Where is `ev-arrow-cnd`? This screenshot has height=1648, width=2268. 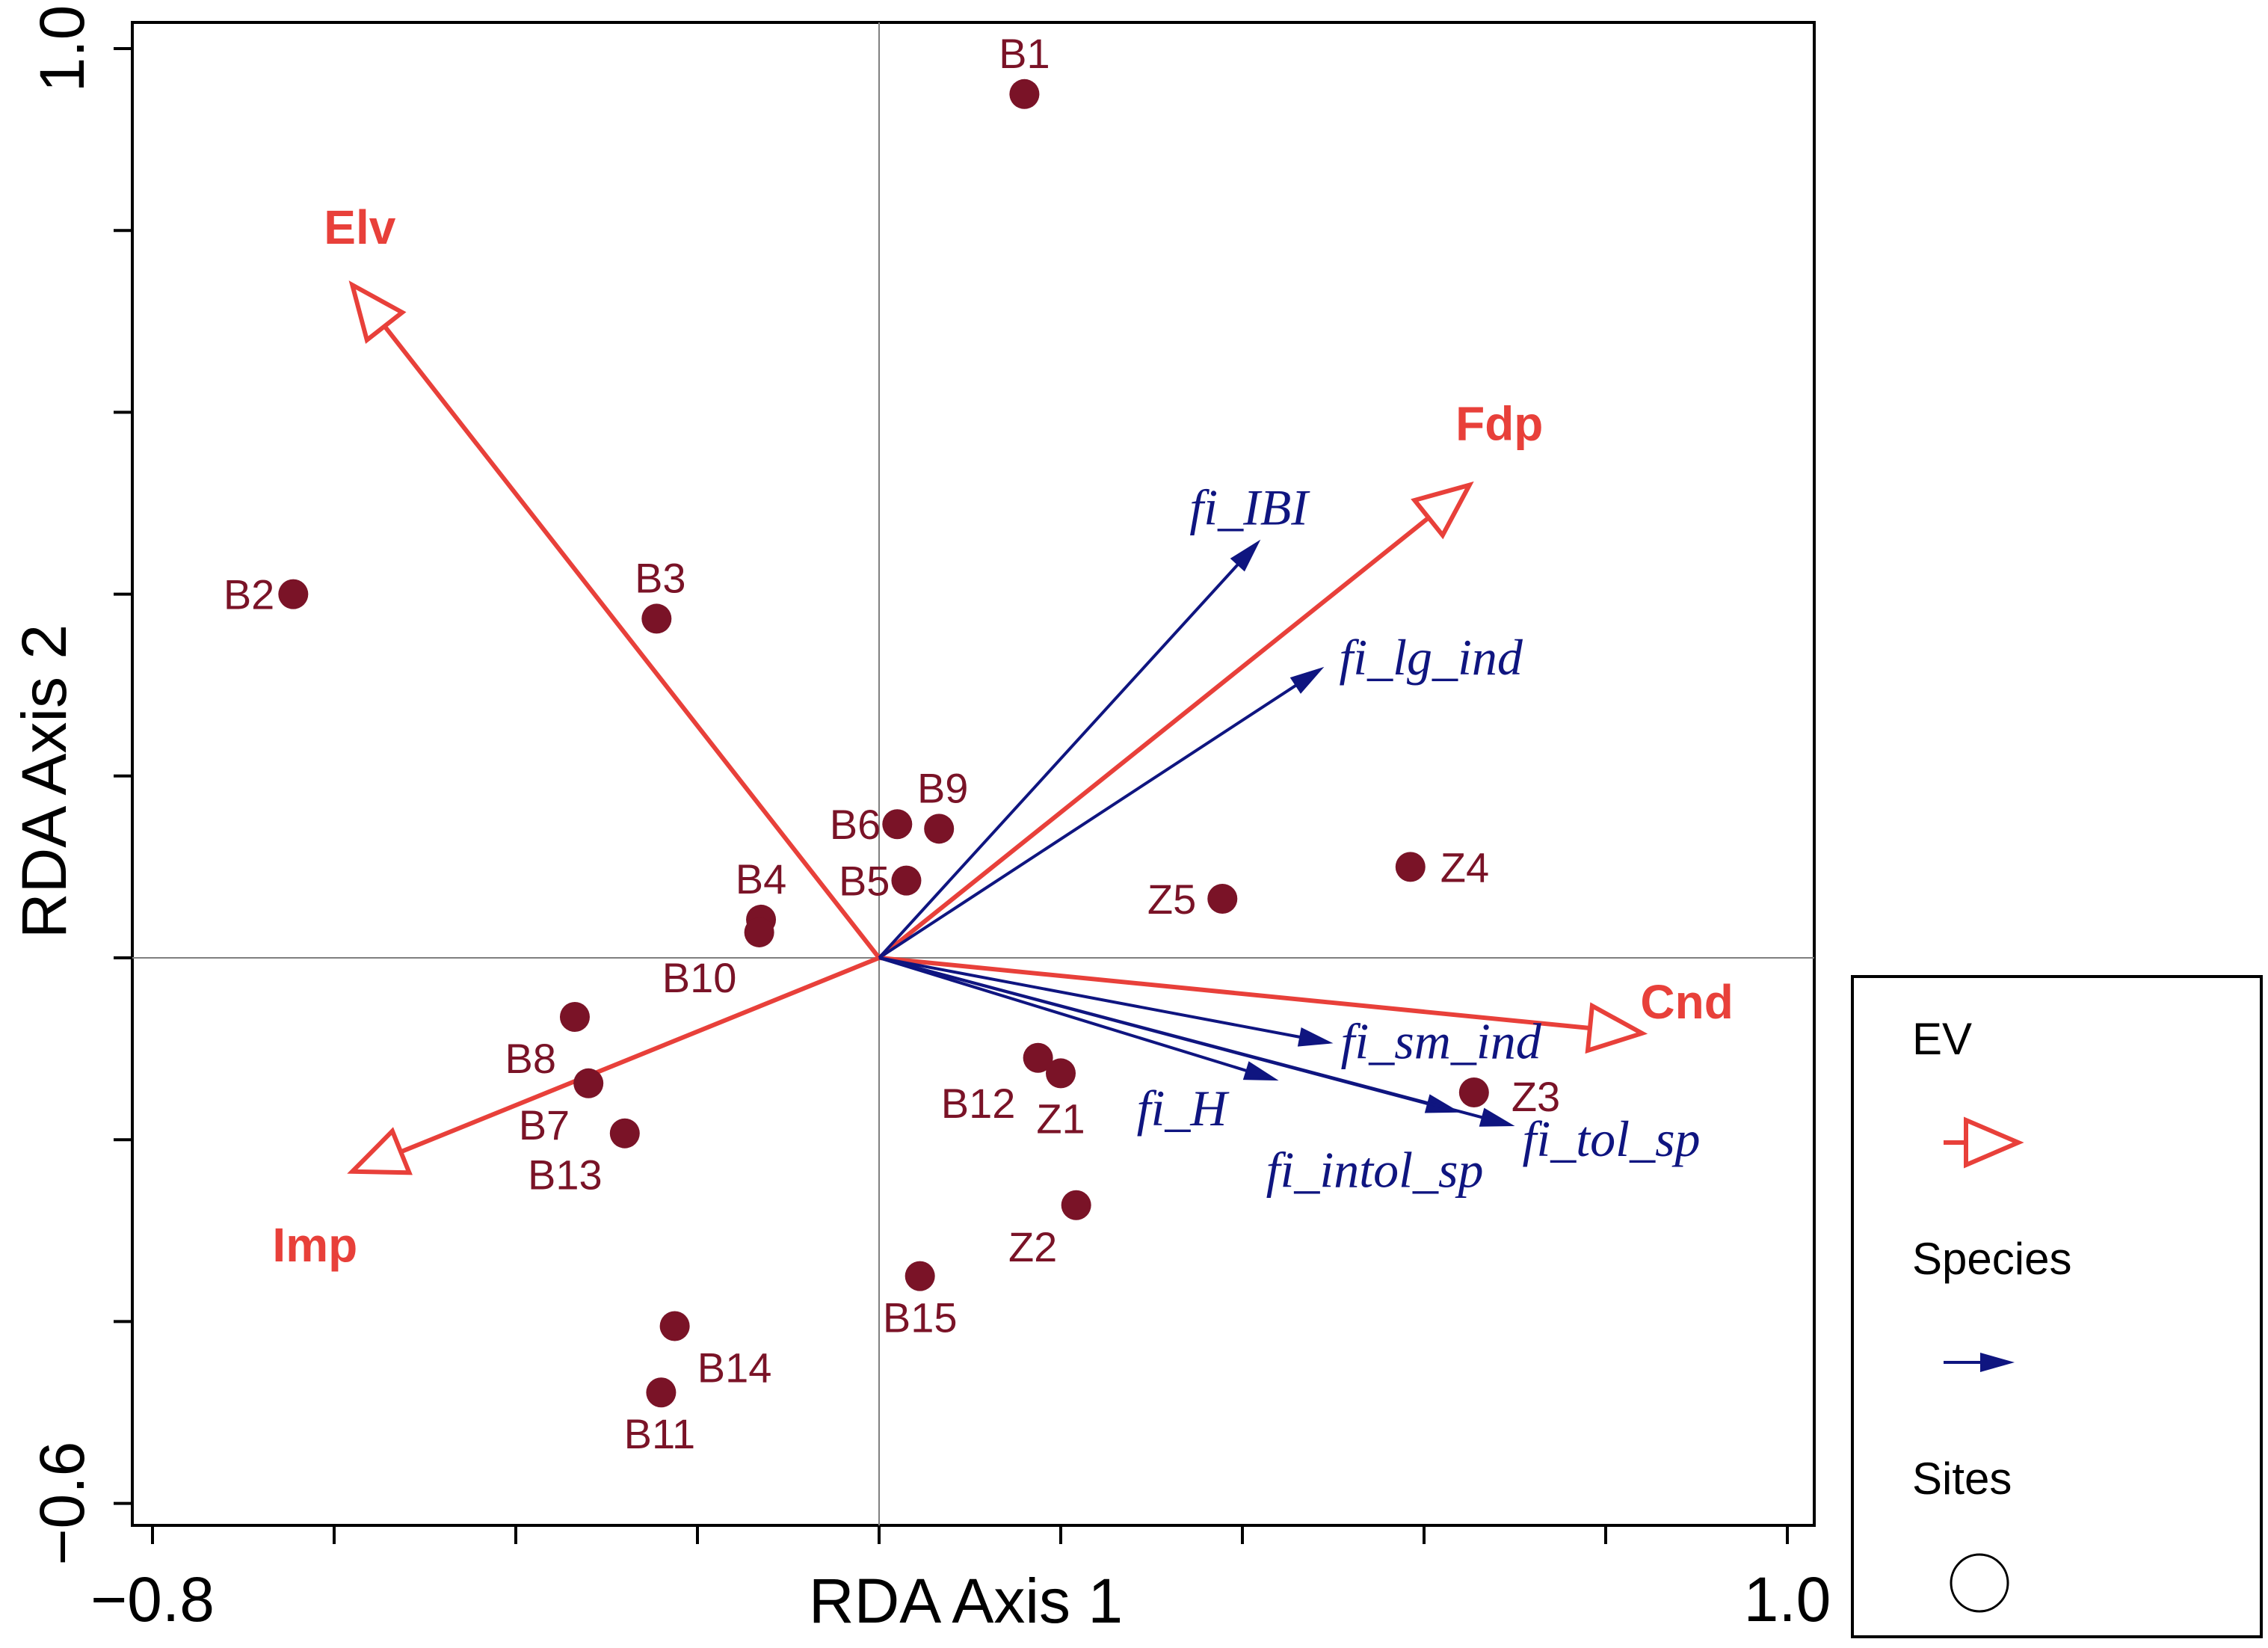 ev-arrow-cnd is located at coordinates (1263, 1005).